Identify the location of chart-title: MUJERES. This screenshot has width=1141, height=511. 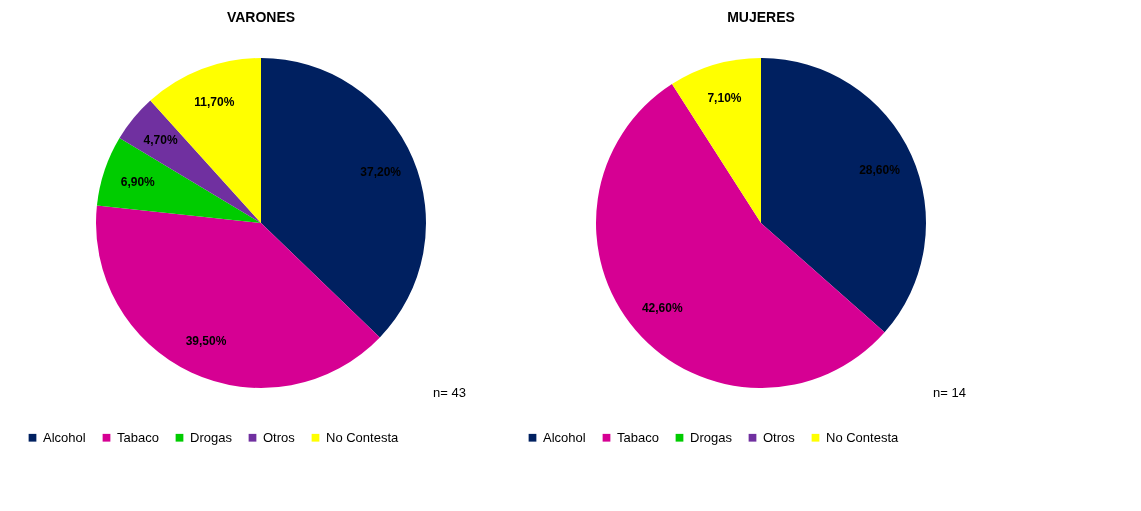
(761, 17).